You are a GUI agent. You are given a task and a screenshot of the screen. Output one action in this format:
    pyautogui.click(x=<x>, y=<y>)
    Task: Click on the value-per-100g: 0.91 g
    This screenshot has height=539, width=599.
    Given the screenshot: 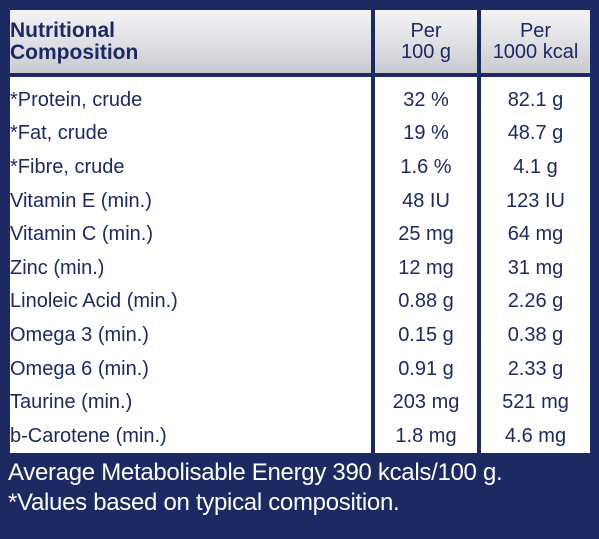 What is the action you would take?
    pyautogui.click(x=428, y=368)
    